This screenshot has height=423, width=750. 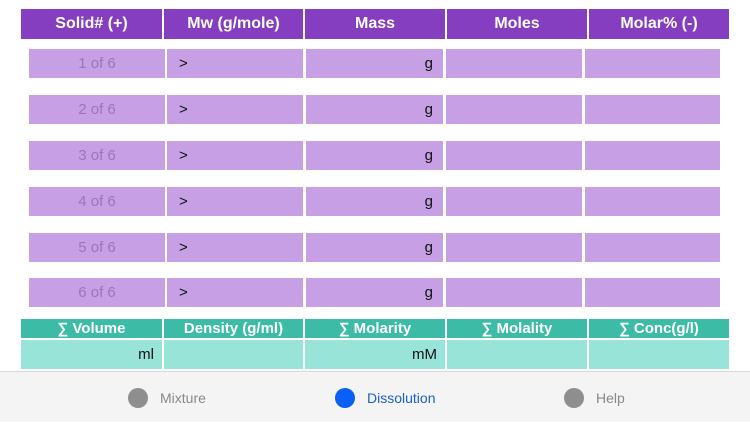 I want to click on help-tab-icon, so click(x=574, y=397).